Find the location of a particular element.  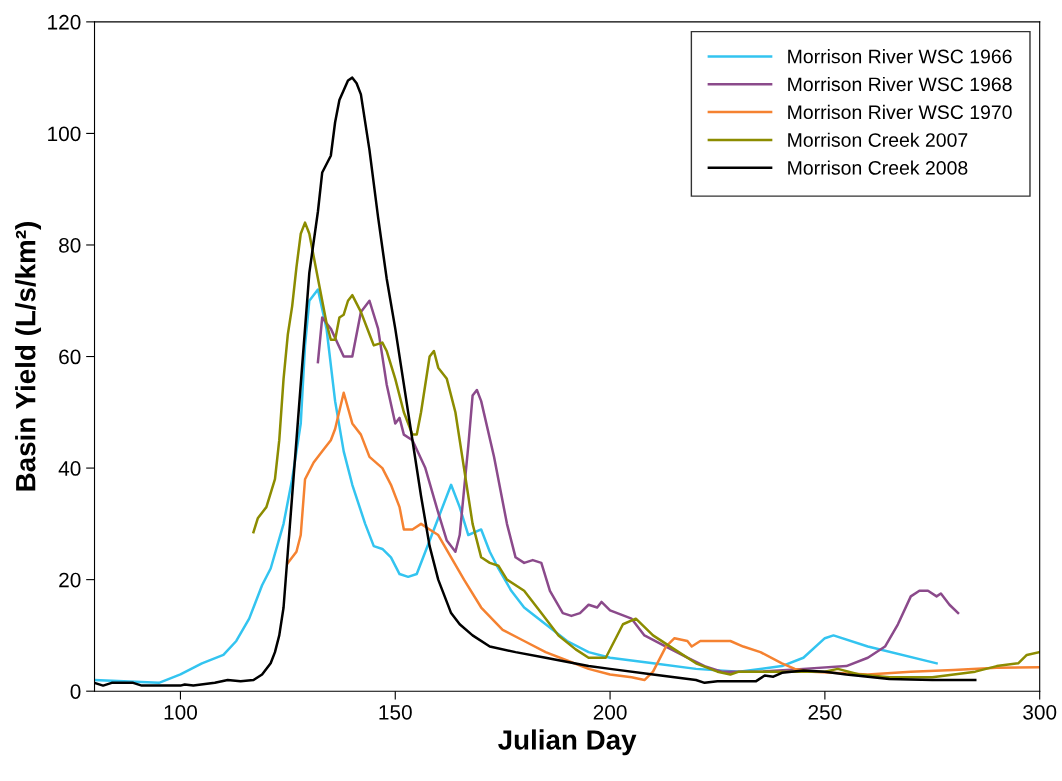

y-tick-label: 100 is located at coordinates (64, 134).